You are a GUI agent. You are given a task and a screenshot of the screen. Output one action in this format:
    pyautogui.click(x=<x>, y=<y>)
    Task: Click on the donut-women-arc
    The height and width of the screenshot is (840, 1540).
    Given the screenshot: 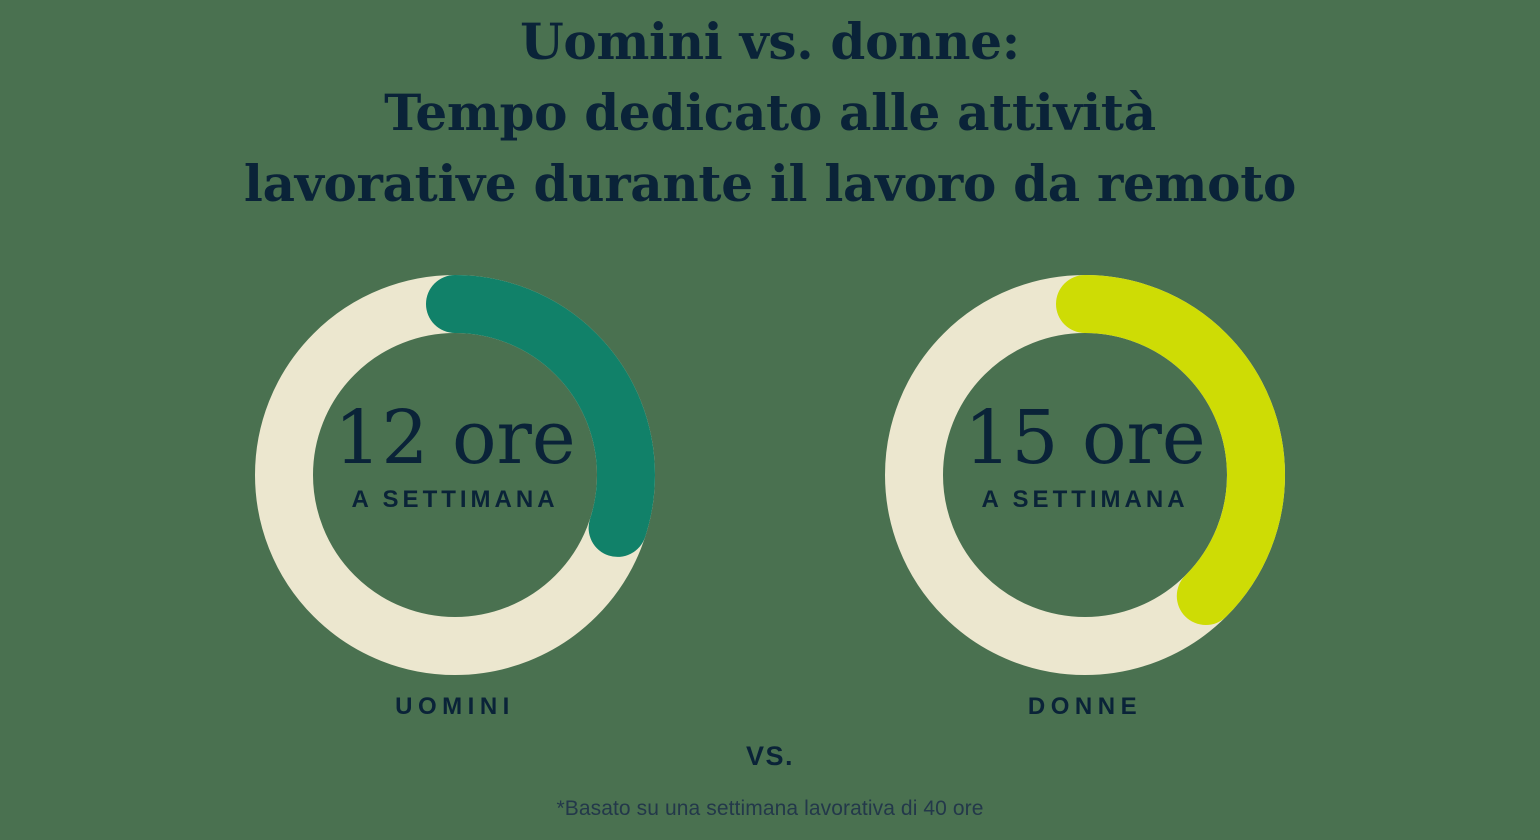 What is the action you would take?
    pyautogui.click(x=1085, y=475)
    